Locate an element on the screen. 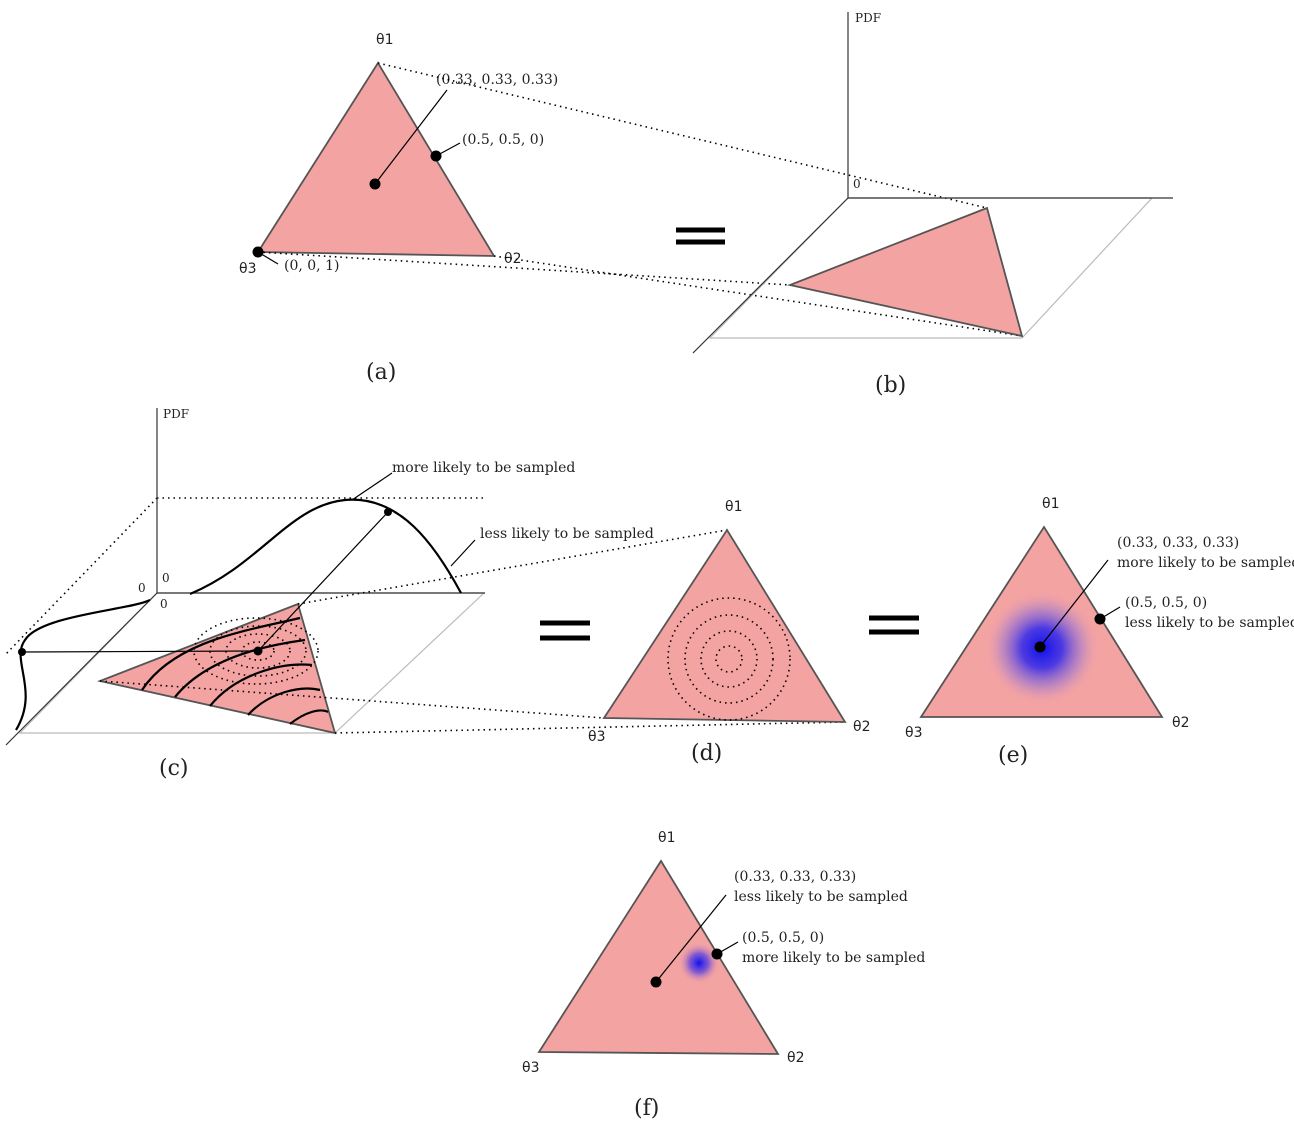 The width and height of the screenshot is (1294, 1122). theta1-label-f: θ1 is located at coordinates (666, 838).